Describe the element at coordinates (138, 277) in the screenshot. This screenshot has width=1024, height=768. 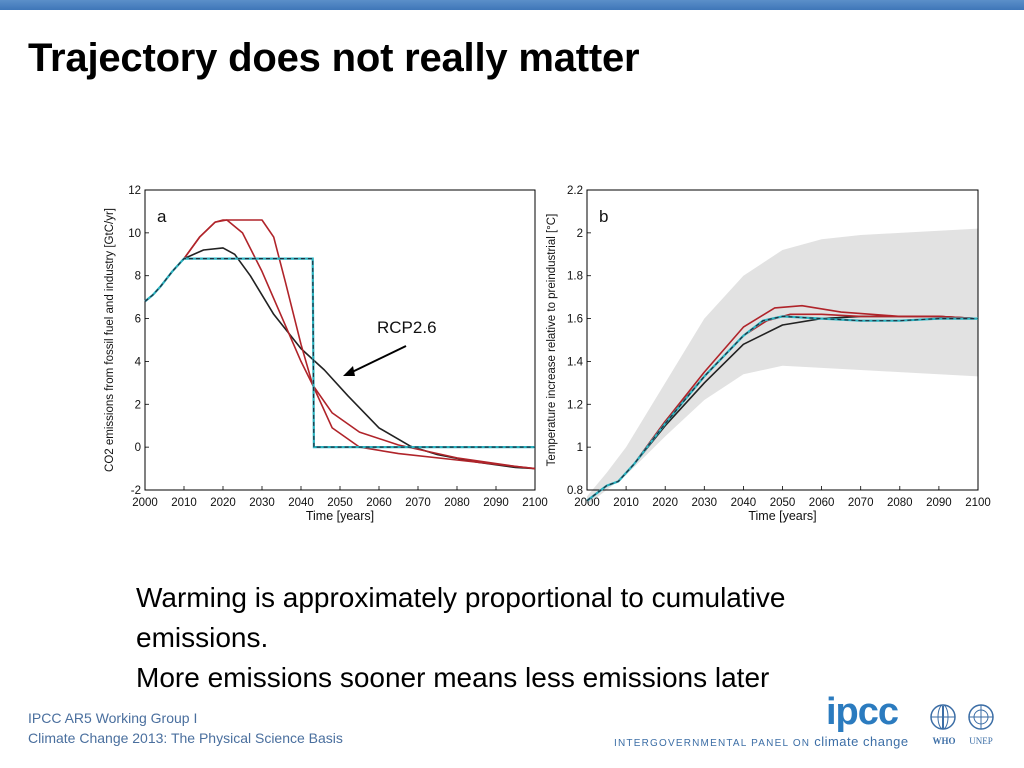
I see `y-tick-label: 8` at that location.